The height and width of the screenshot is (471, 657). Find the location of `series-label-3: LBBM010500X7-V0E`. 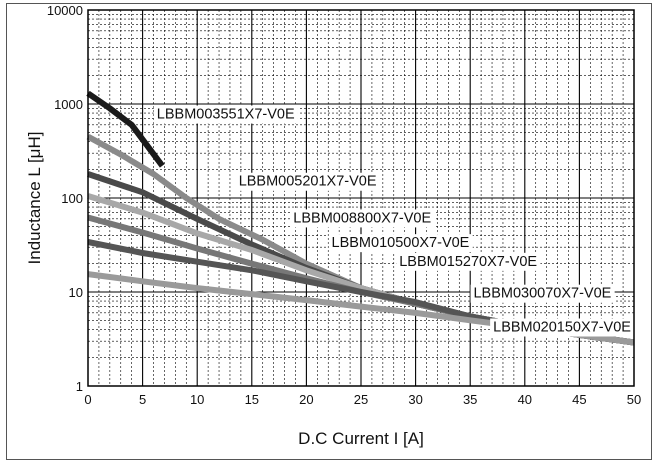

series-label-3: LBBM010500X7-V0E is located at coordinates (400, 243).